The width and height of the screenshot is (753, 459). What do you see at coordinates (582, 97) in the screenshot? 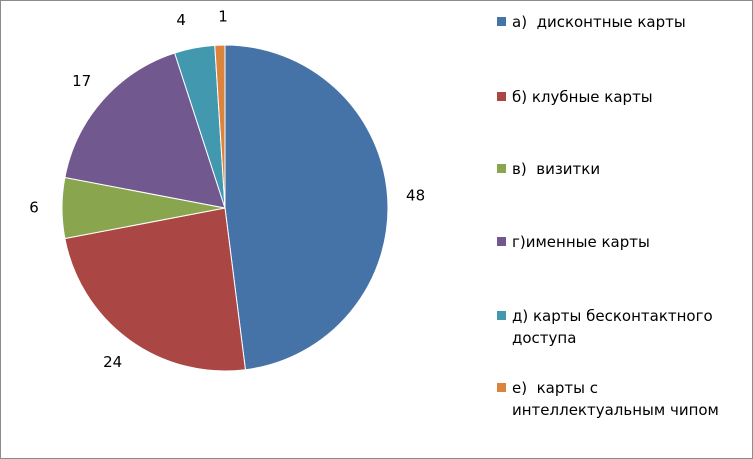
I see `legend-label-2: б) клубные карты` at bounding box center [582, 97].